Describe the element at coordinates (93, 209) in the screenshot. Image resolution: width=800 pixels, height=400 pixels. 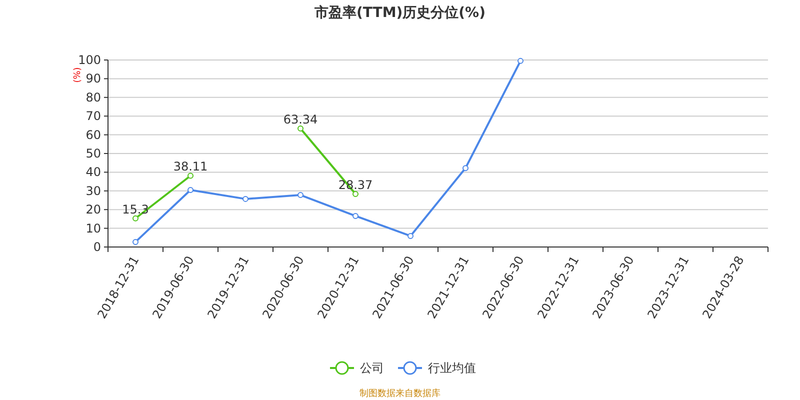
I see `y-tick-label: 20` at that location.